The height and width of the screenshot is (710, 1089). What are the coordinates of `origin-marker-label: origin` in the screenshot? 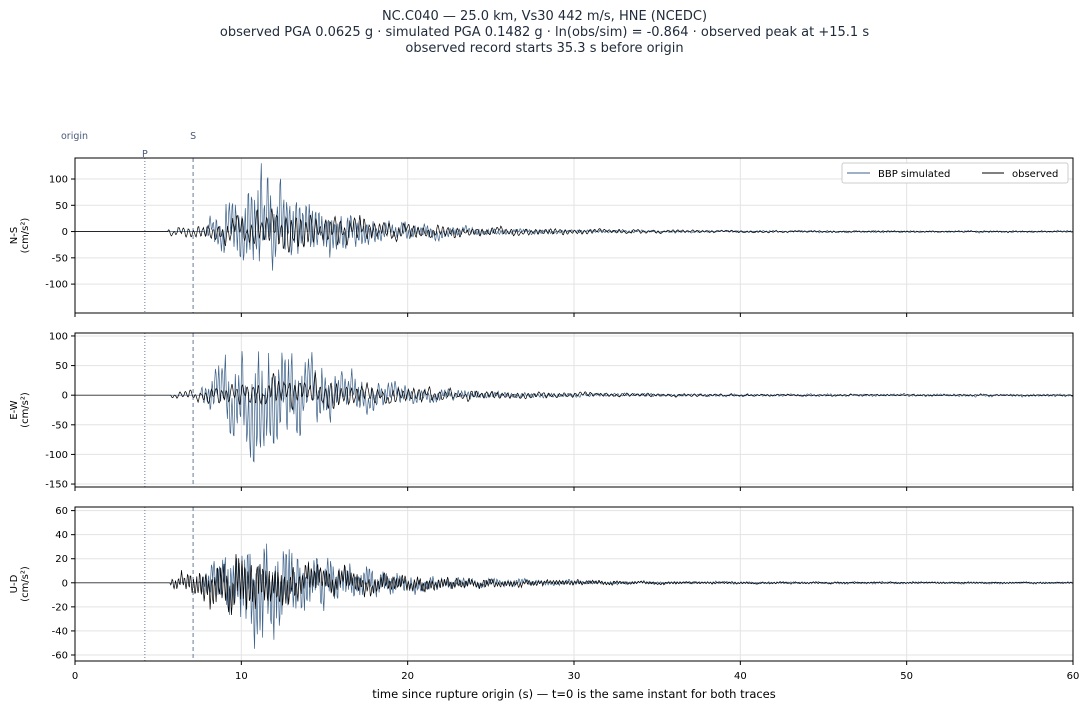 It's located at (74, 136).